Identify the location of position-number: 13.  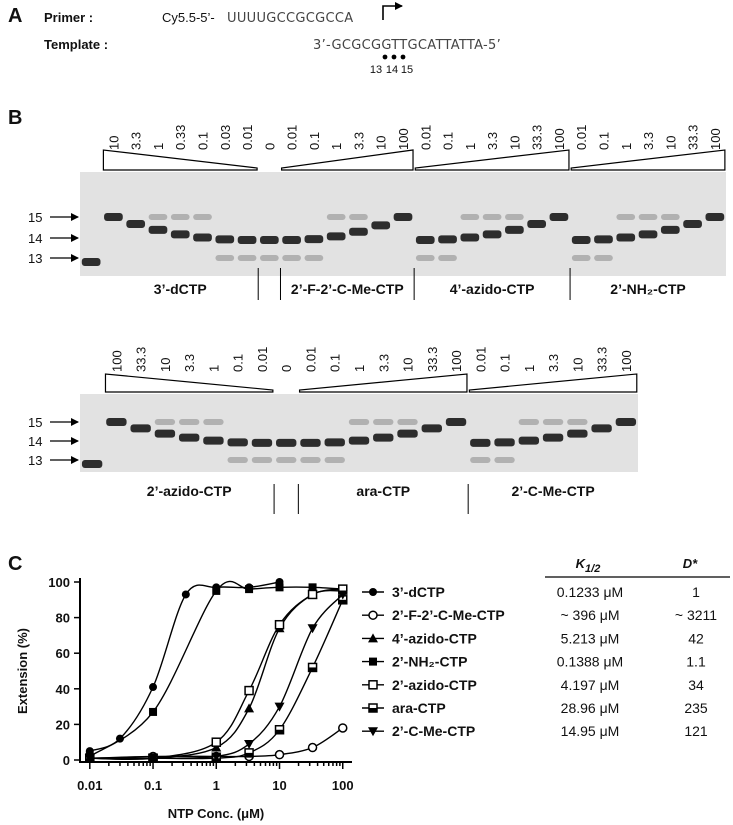
(376, 70).